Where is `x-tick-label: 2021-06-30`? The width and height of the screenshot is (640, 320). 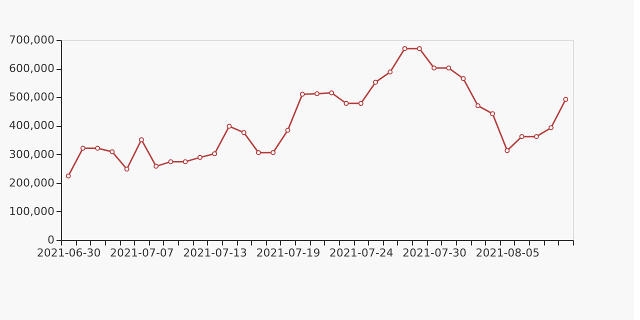
x-tick-label: 2021-06-30 is located at coordinates (68, 253).